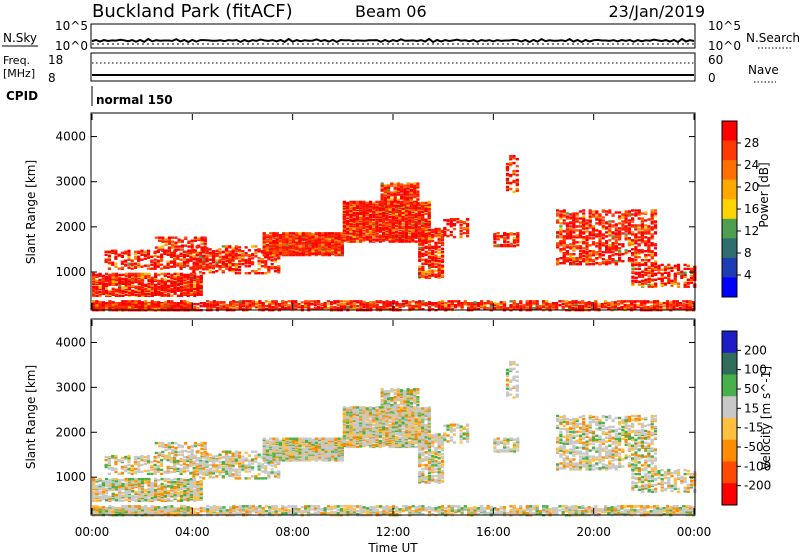 This screenshot has width=800, height=558. I want to click on nsky-panel: N.Sky 10^5 10^0 10^5 10^0 N.Search, so click(401, 36).